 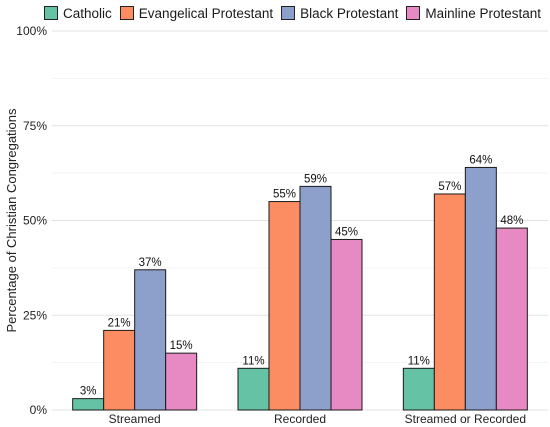 What do you see at coordinates (35, 315) in the screenshot?
I see `y-tick-label: 25%` at bounding box center [35, 315].